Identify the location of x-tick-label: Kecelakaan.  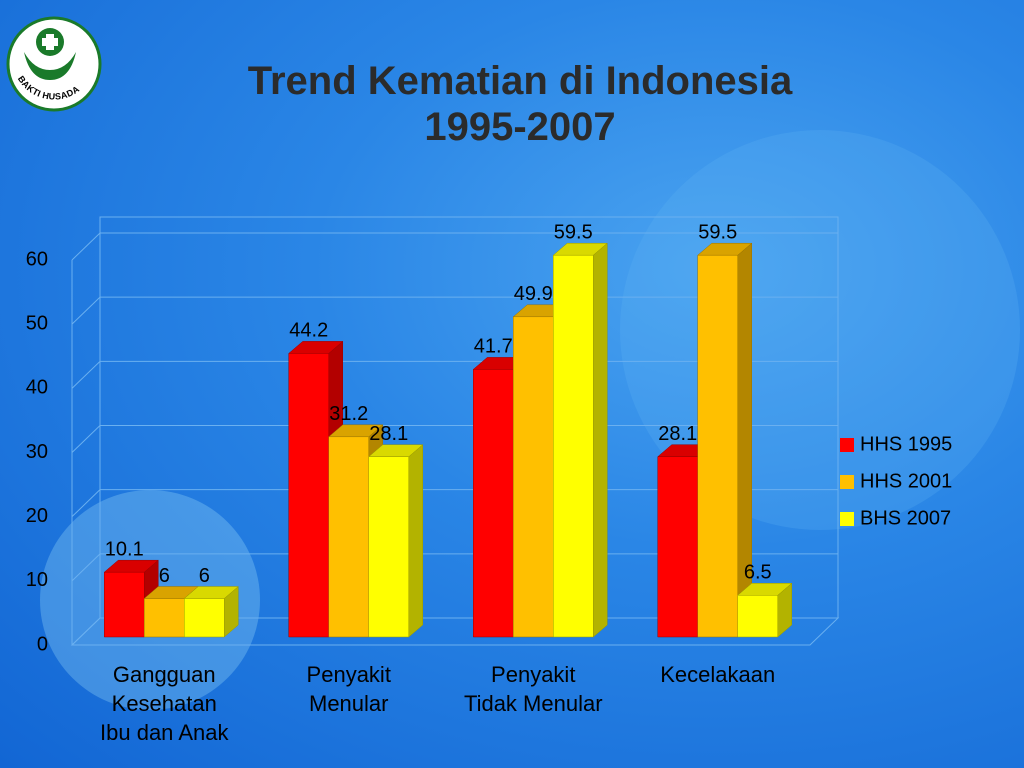
(718, 674).